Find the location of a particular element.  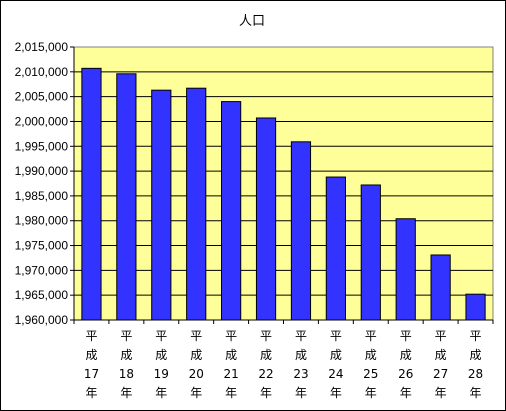

x-tick-label: 平成 25 年 is located at coordinates (370, 364).